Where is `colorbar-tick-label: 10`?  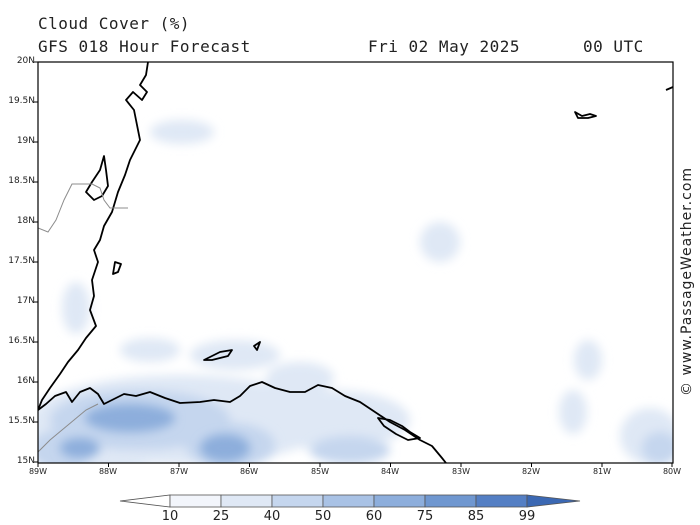
colorbar-tick-label: 10 is located at coordinates (170, 516).